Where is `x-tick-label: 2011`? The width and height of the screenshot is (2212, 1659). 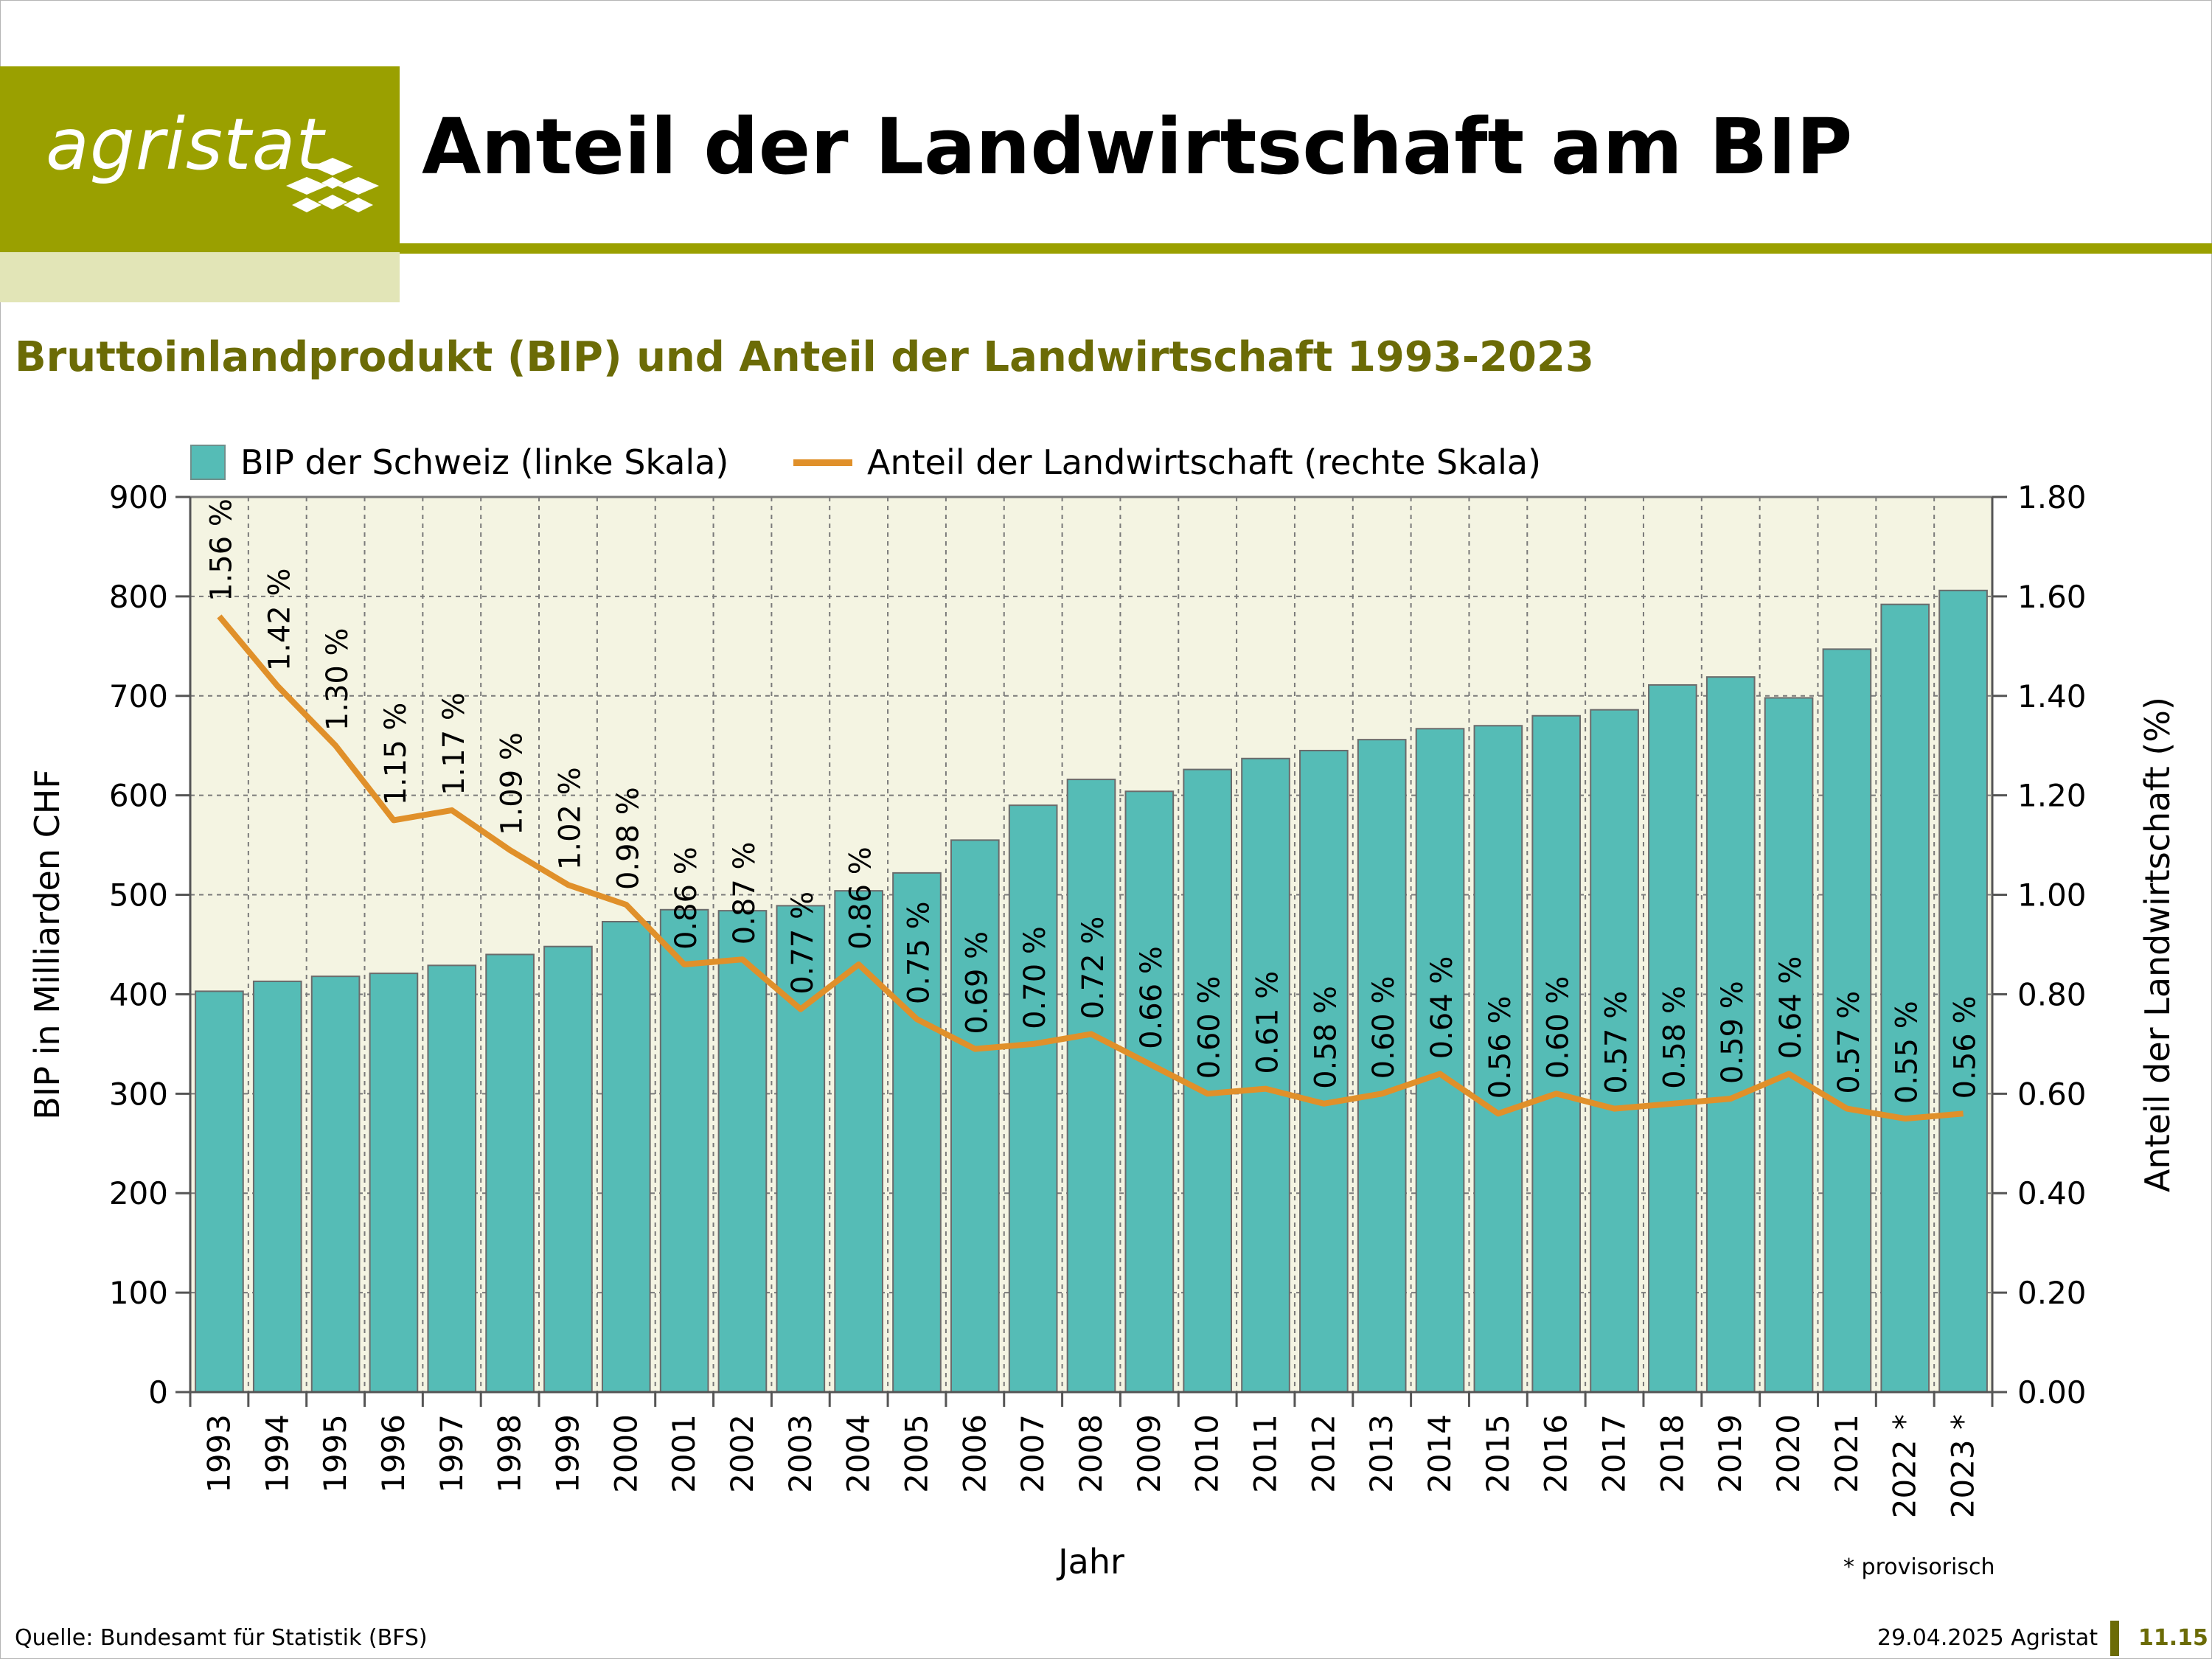
x-tick-label: 2011 is located at coordinates (1266, 1453).